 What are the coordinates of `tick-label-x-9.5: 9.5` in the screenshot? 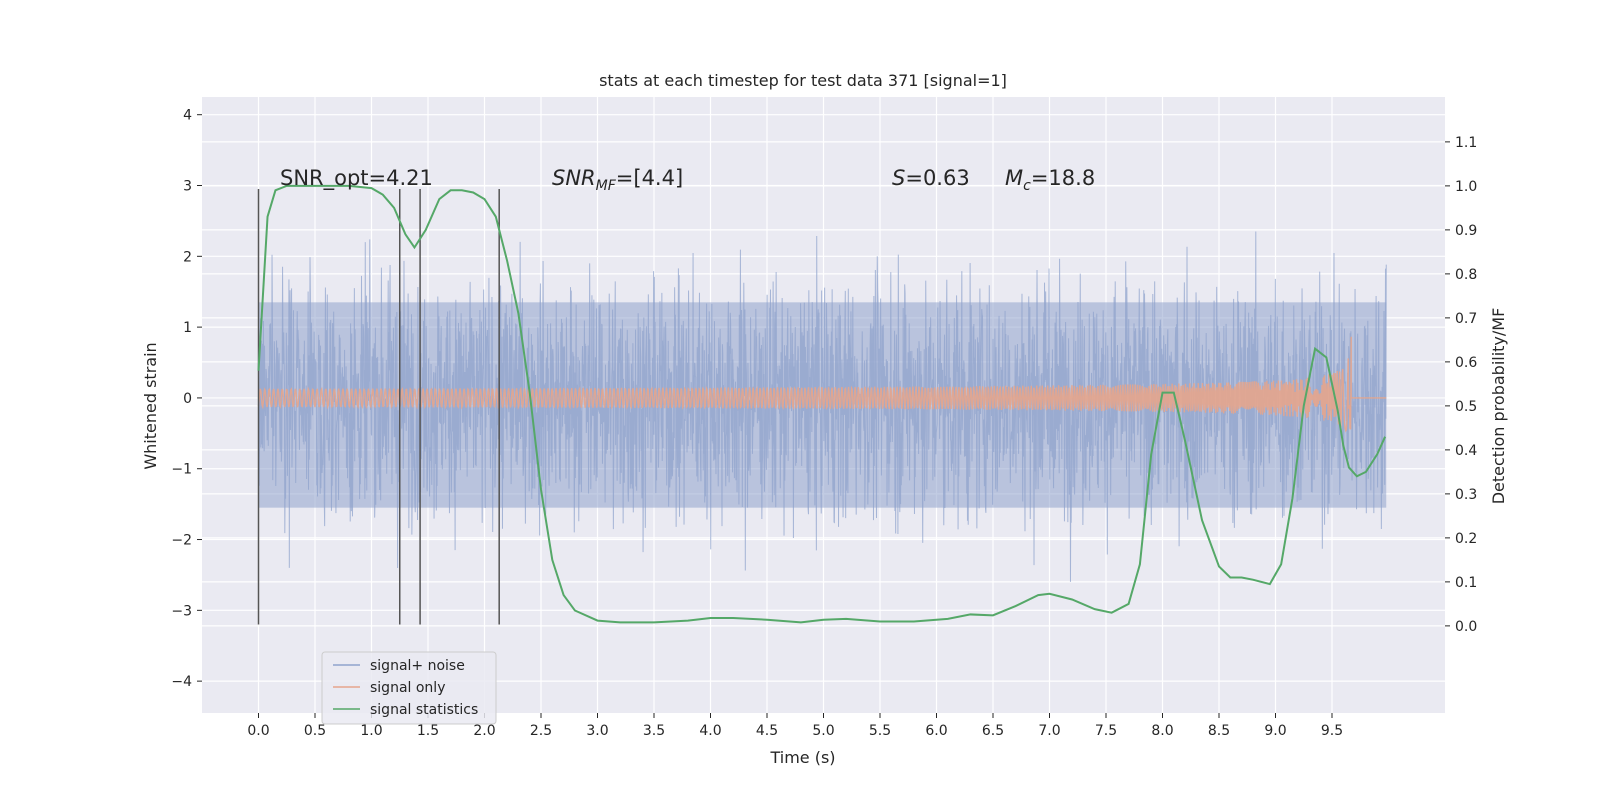 It's located at (1332, 731).